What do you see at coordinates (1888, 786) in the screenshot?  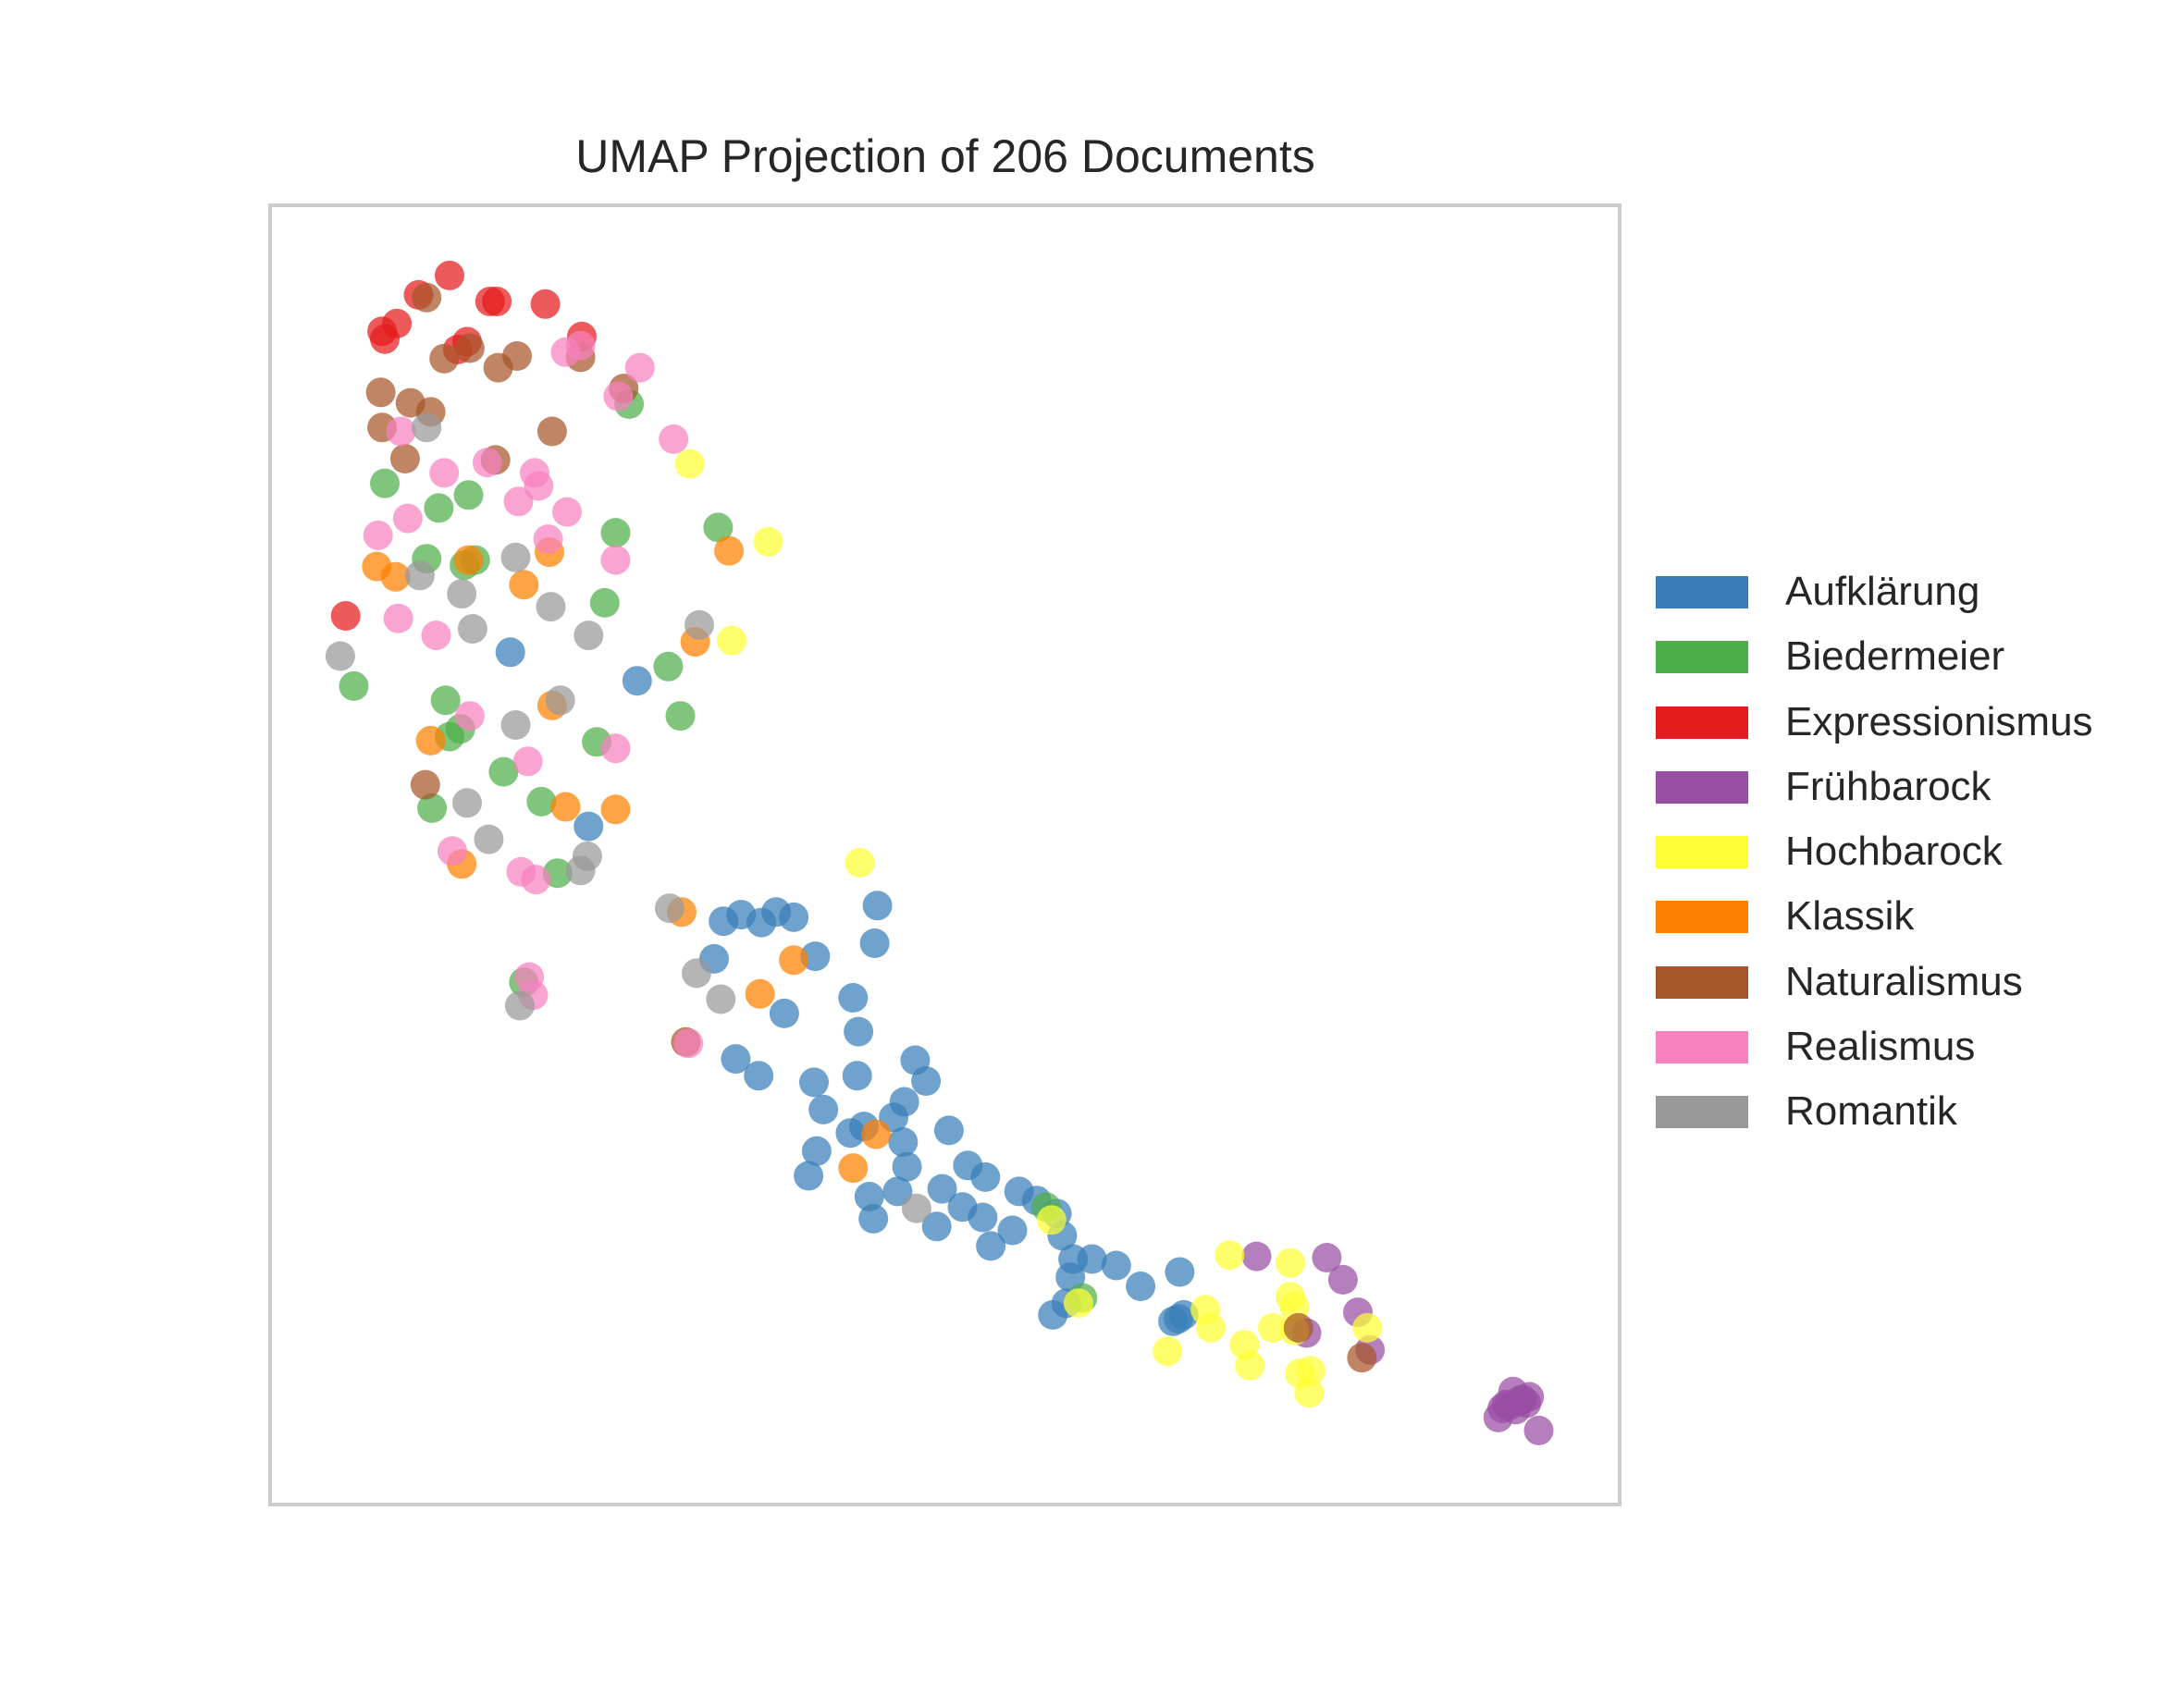 I see `legend-label: Frühbarock` at bounding box center [1888, 786].